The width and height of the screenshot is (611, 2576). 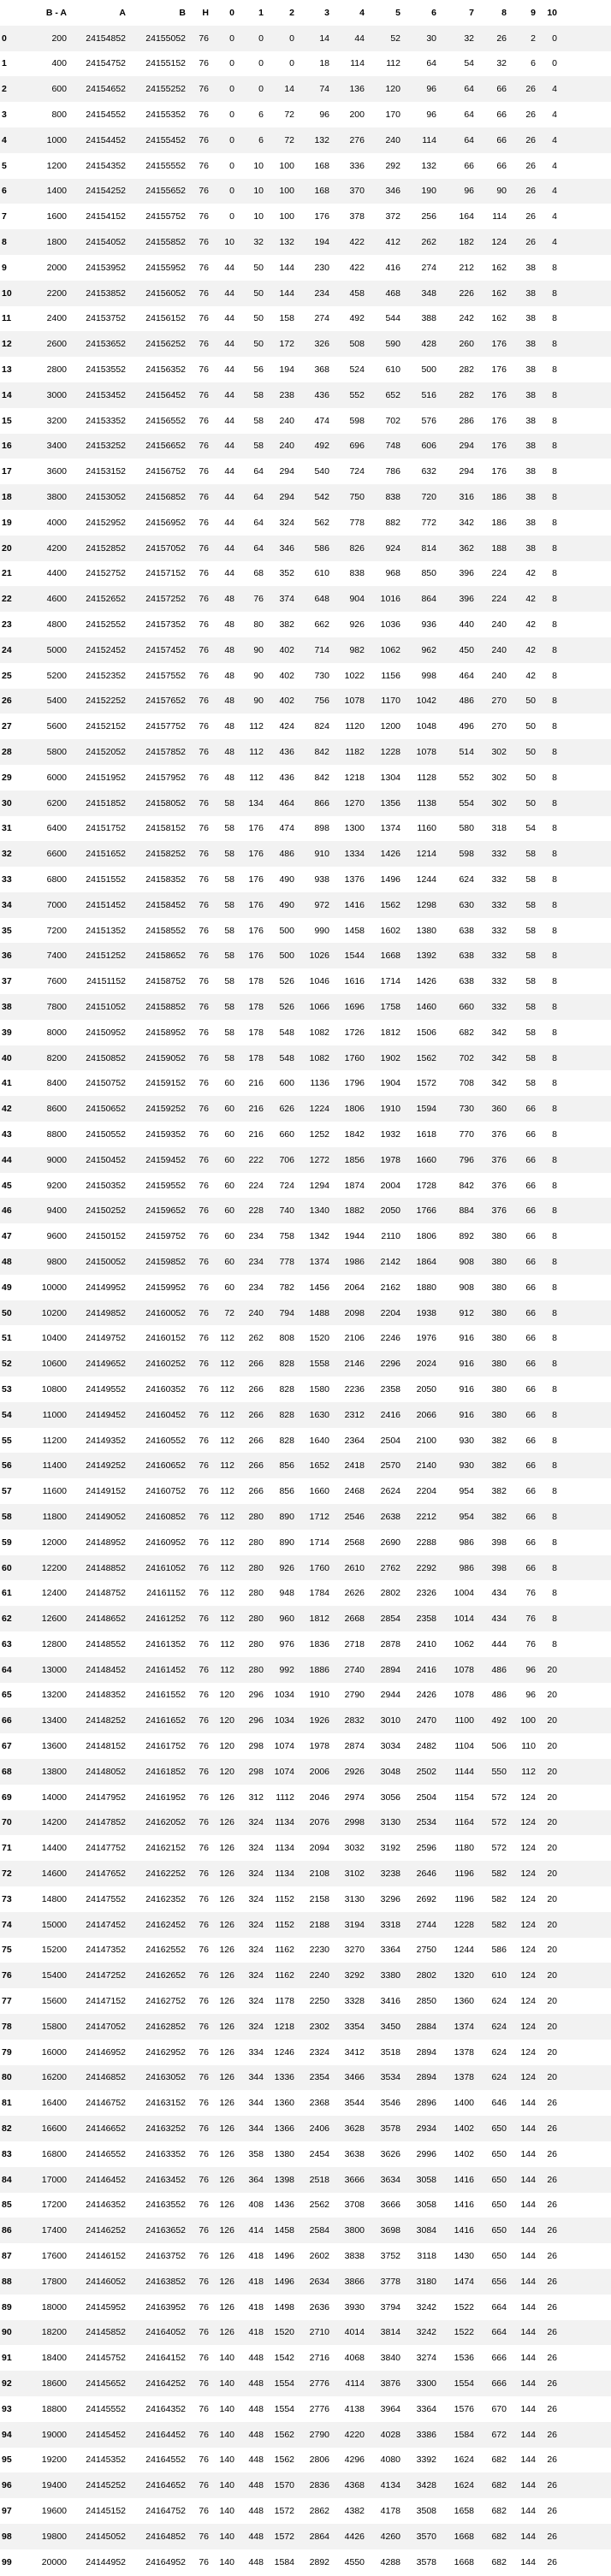 I want to click on table-cell: 2358, so click(x=426, y=1619).